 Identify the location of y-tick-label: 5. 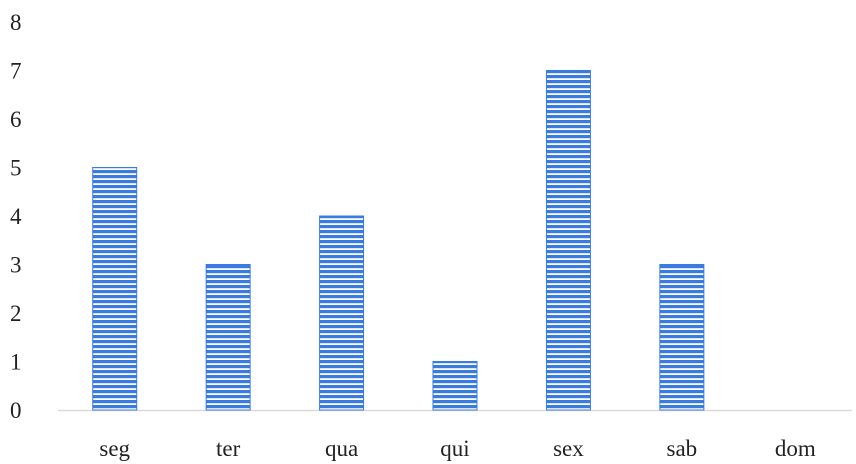
(16, 168).